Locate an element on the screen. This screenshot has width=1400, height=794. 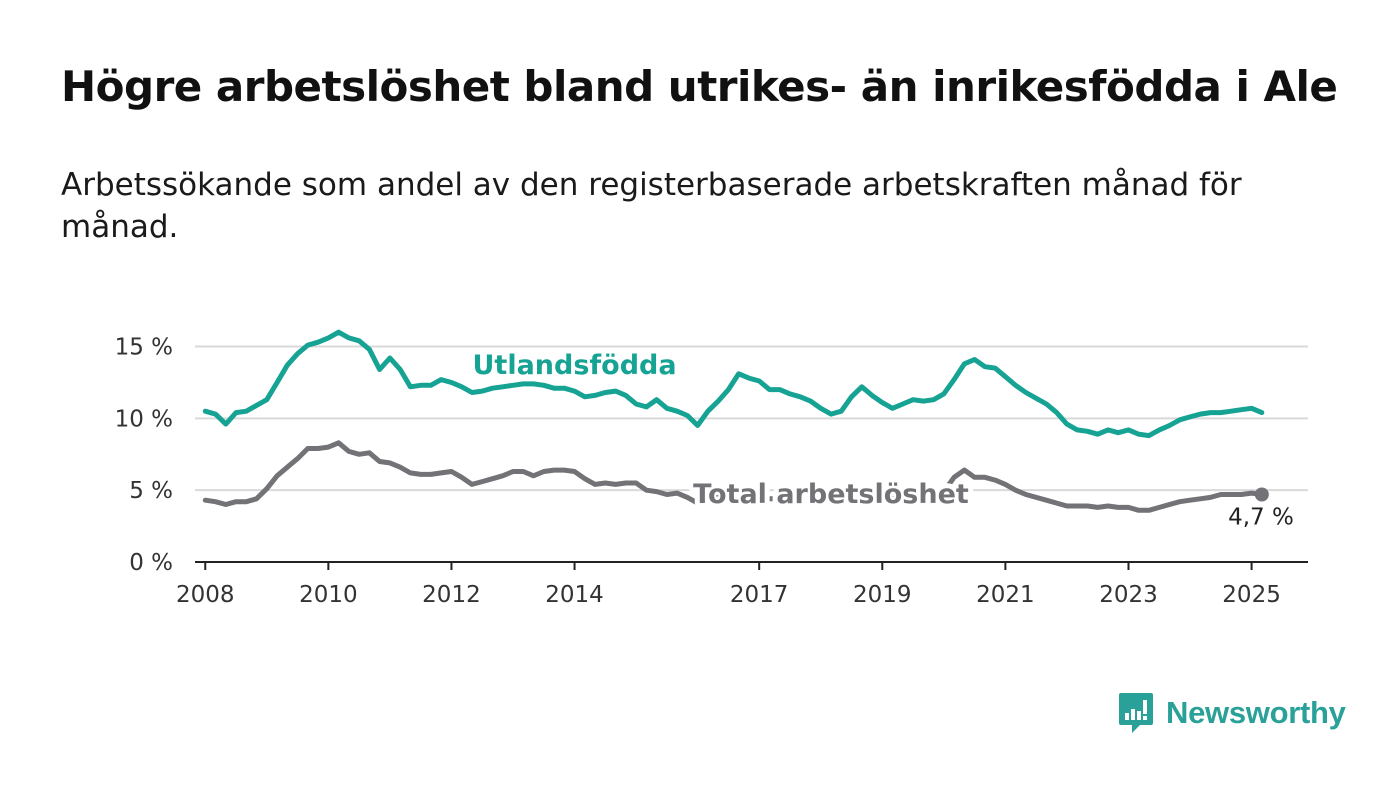
newsworthy-logo: Newsworthy is located at coordinates (1232, 713).